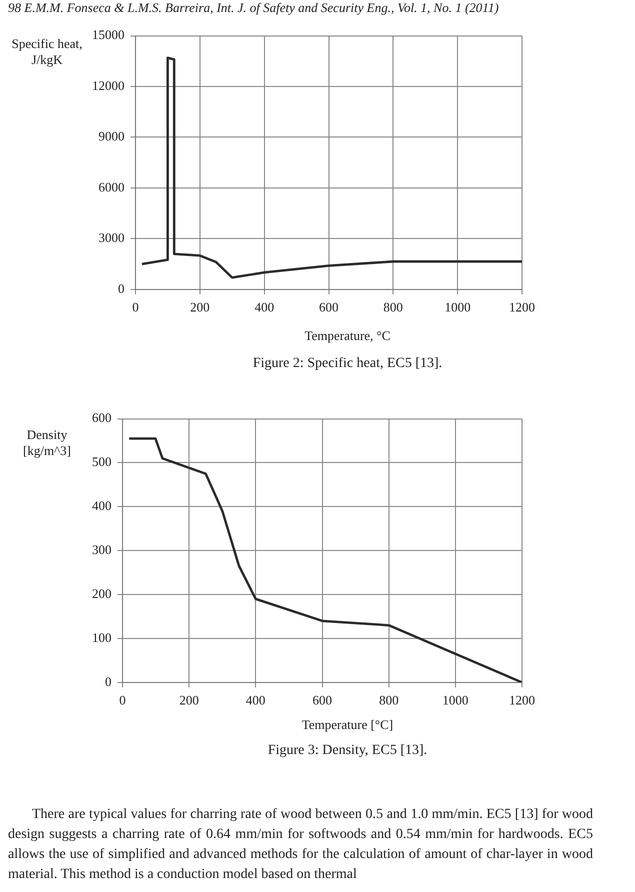 The height and width of the screenshot is (892, 635). I want to click on y-tick-label: 100, so click(102, 637).